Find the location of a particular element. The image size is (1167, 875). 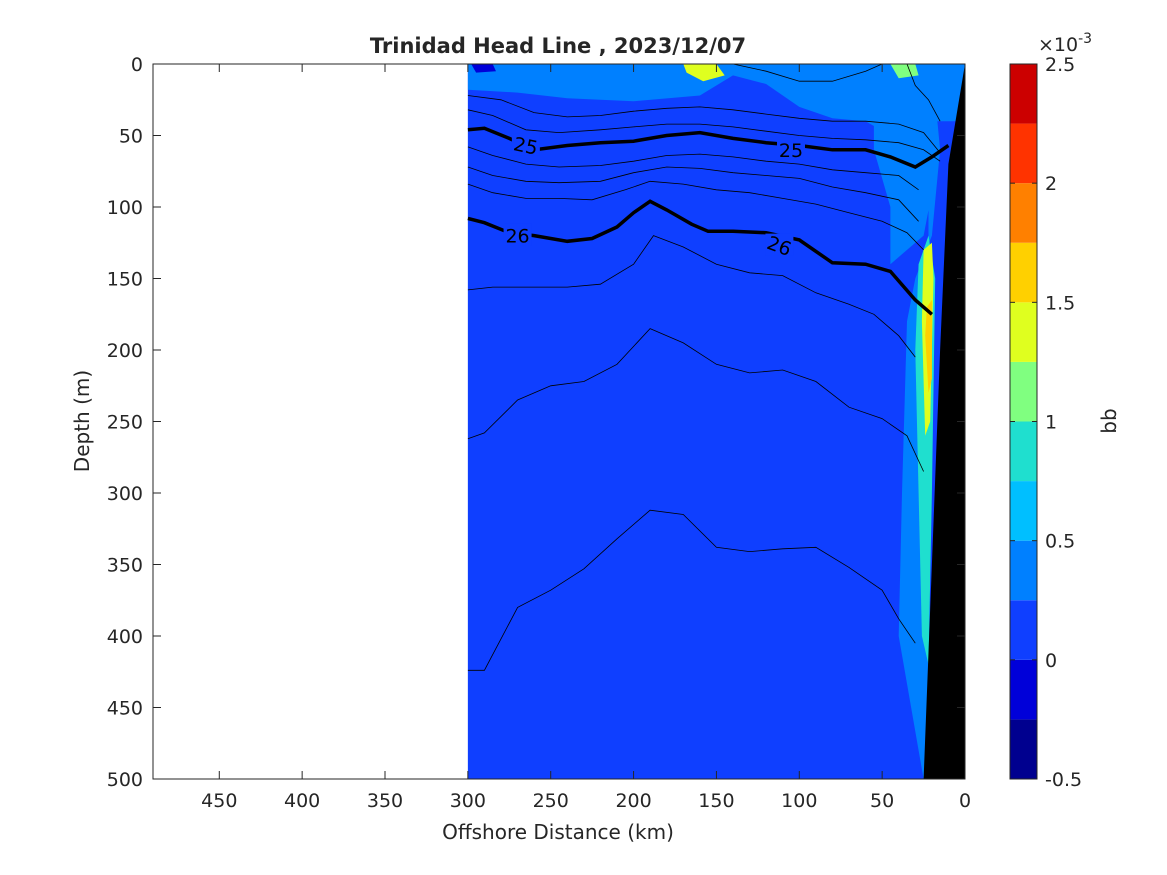

bathymetry-seafloor is located at coordinates (944, 421).